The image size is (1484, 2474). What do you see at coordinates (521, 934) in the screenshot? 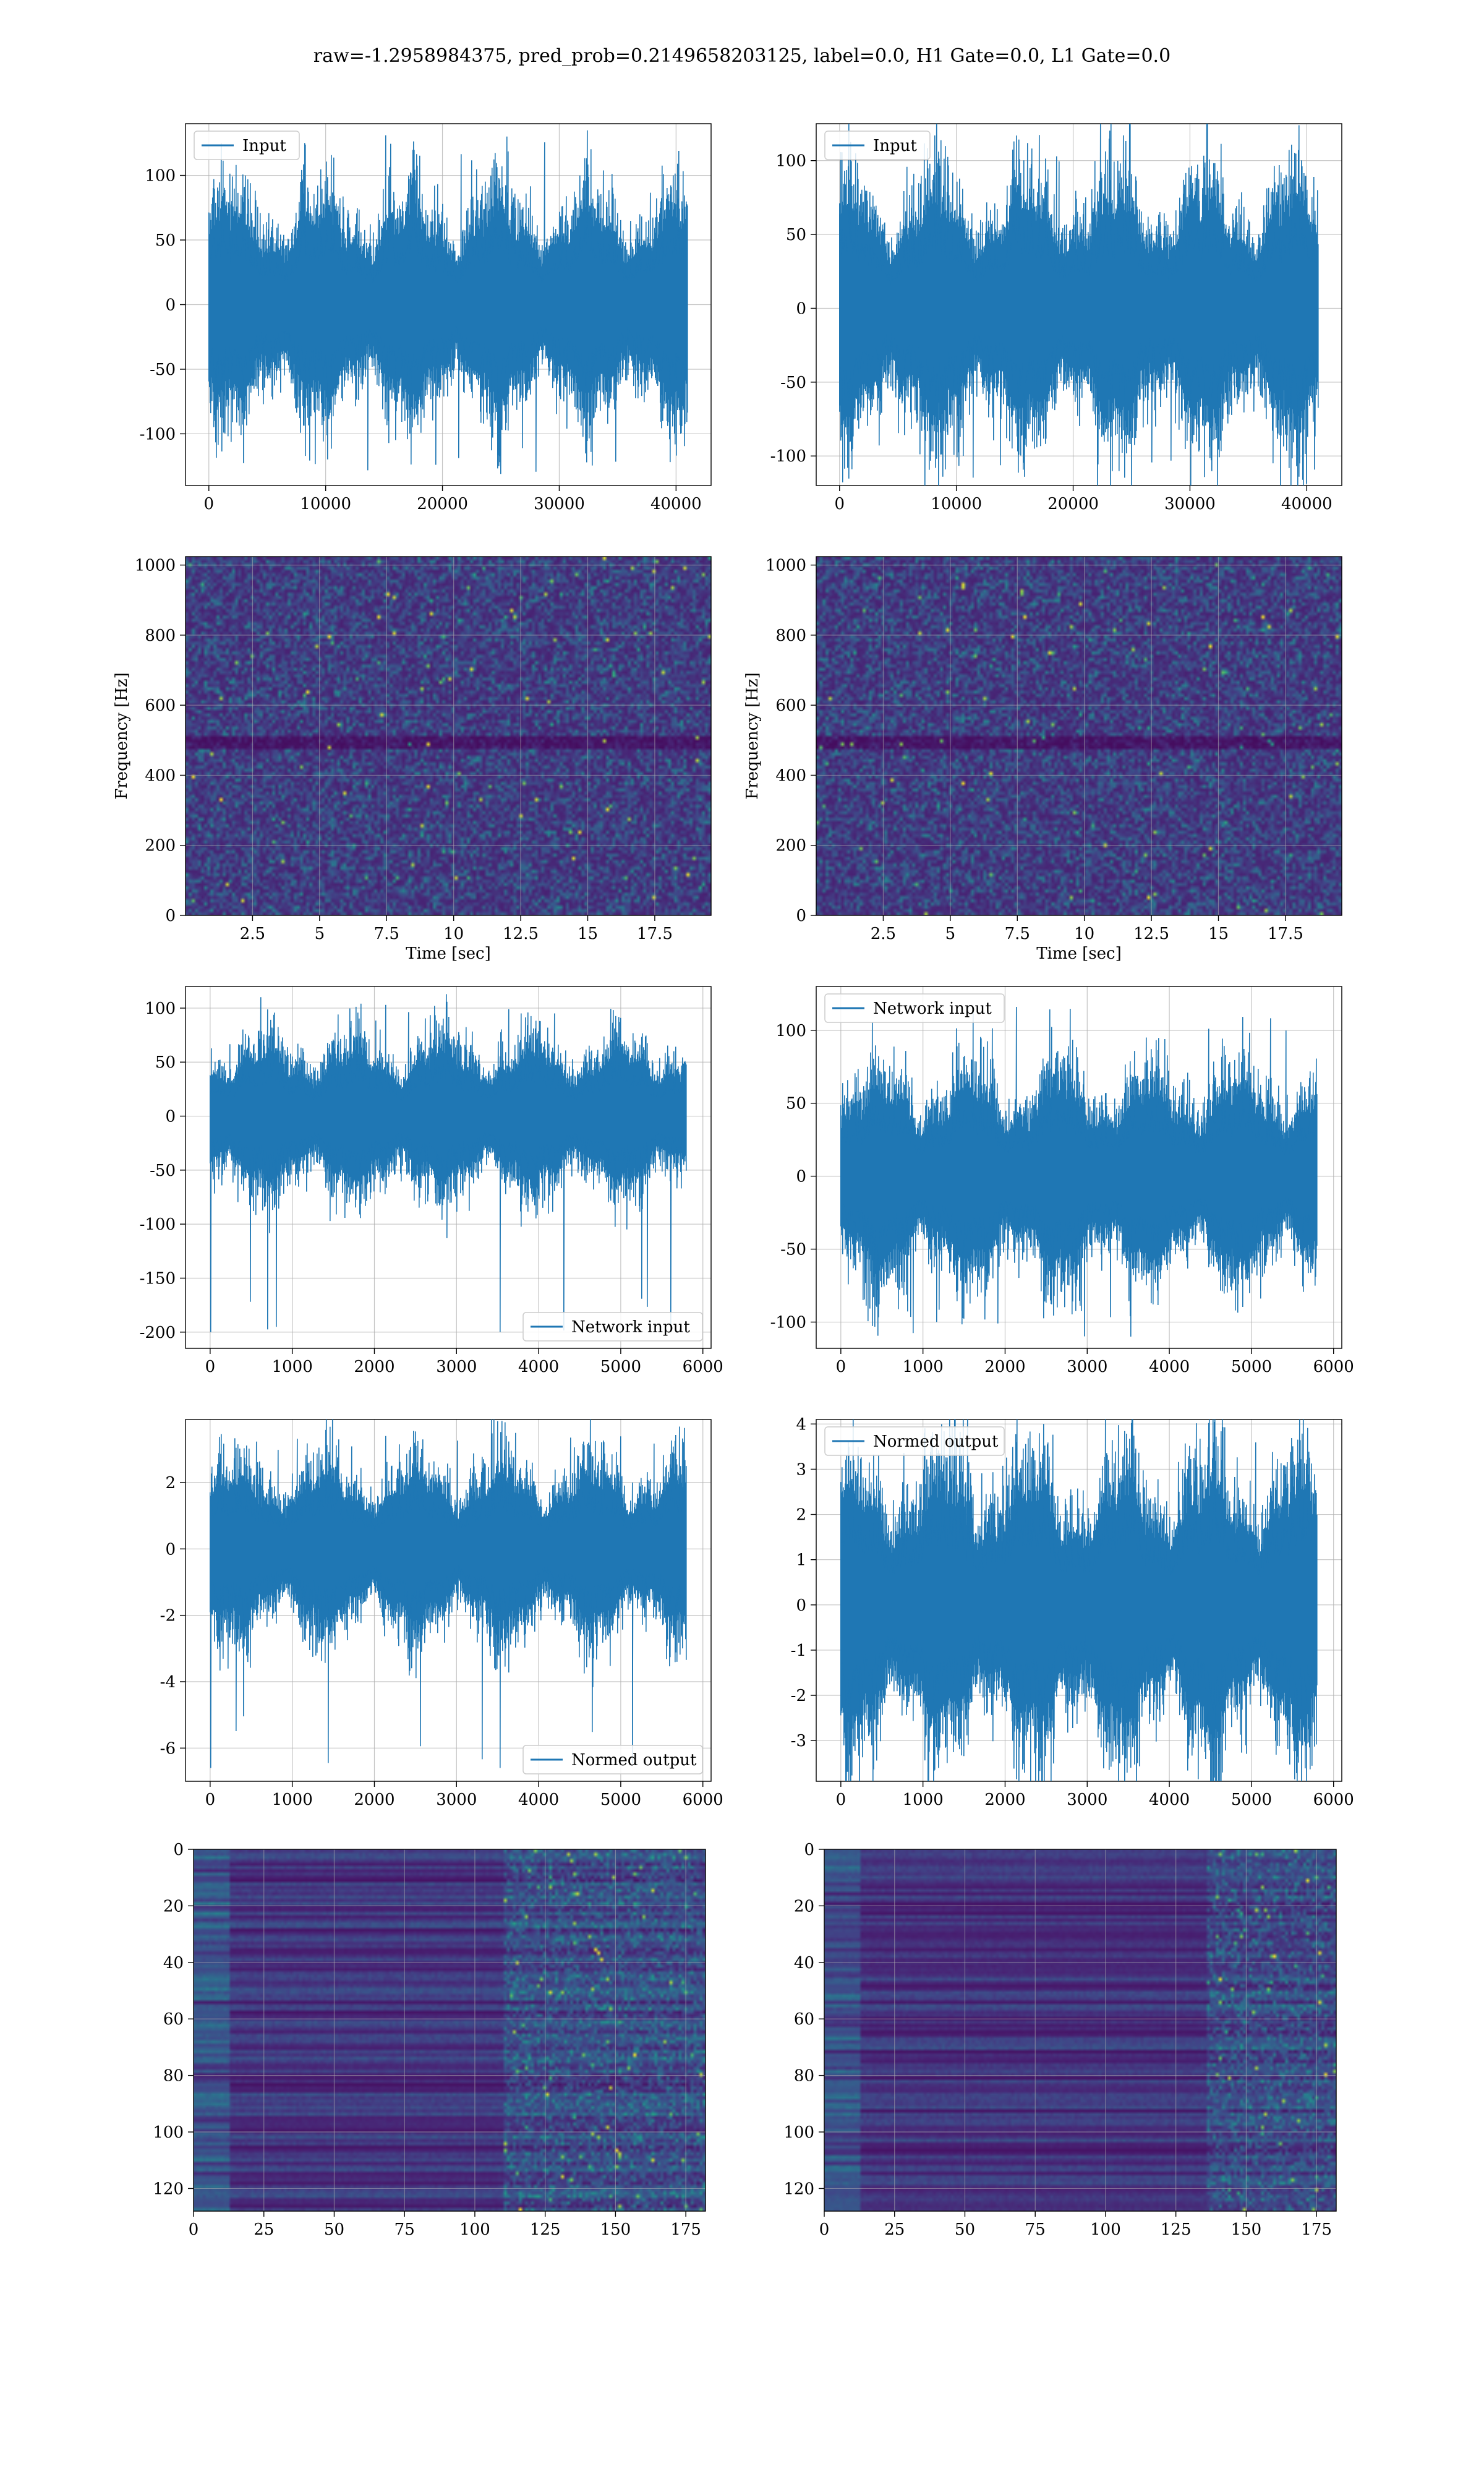
I see `r2c1-xtick-label-4: 12.5` at bounding box center [521, 934].